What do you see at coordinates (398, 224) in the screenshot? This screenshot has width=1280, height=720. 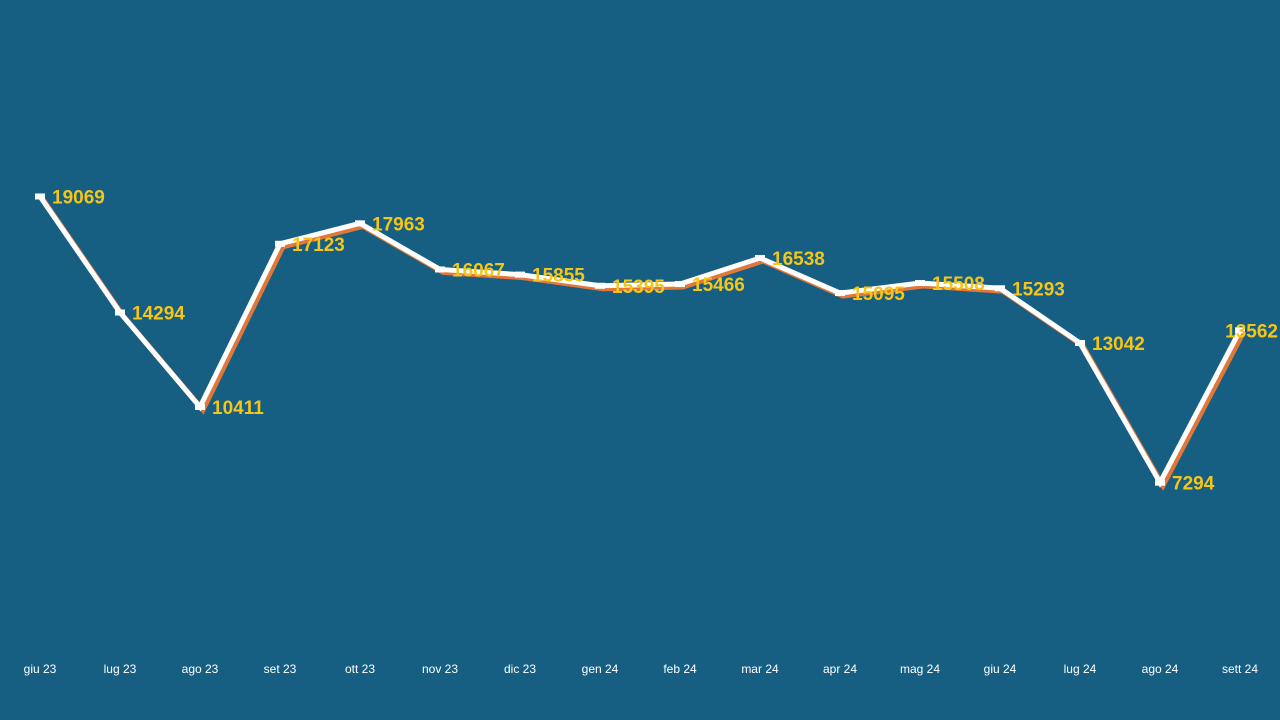 I see `data-label: 17963` at bounding box center [398, 224].